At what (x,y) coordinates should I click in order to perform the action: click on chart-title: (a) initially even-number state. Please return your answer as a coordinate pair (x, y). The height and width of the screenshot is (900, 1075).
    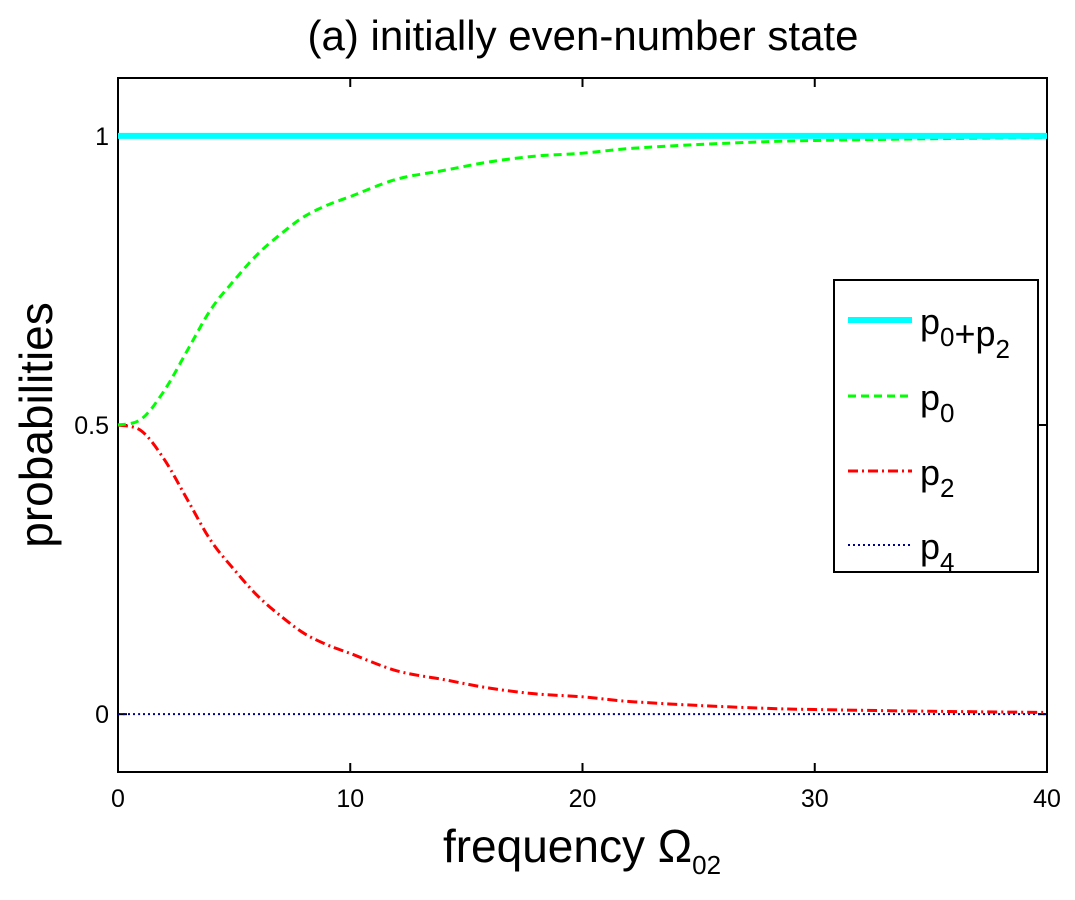
    Looking at the image, I should click on (583, 35).